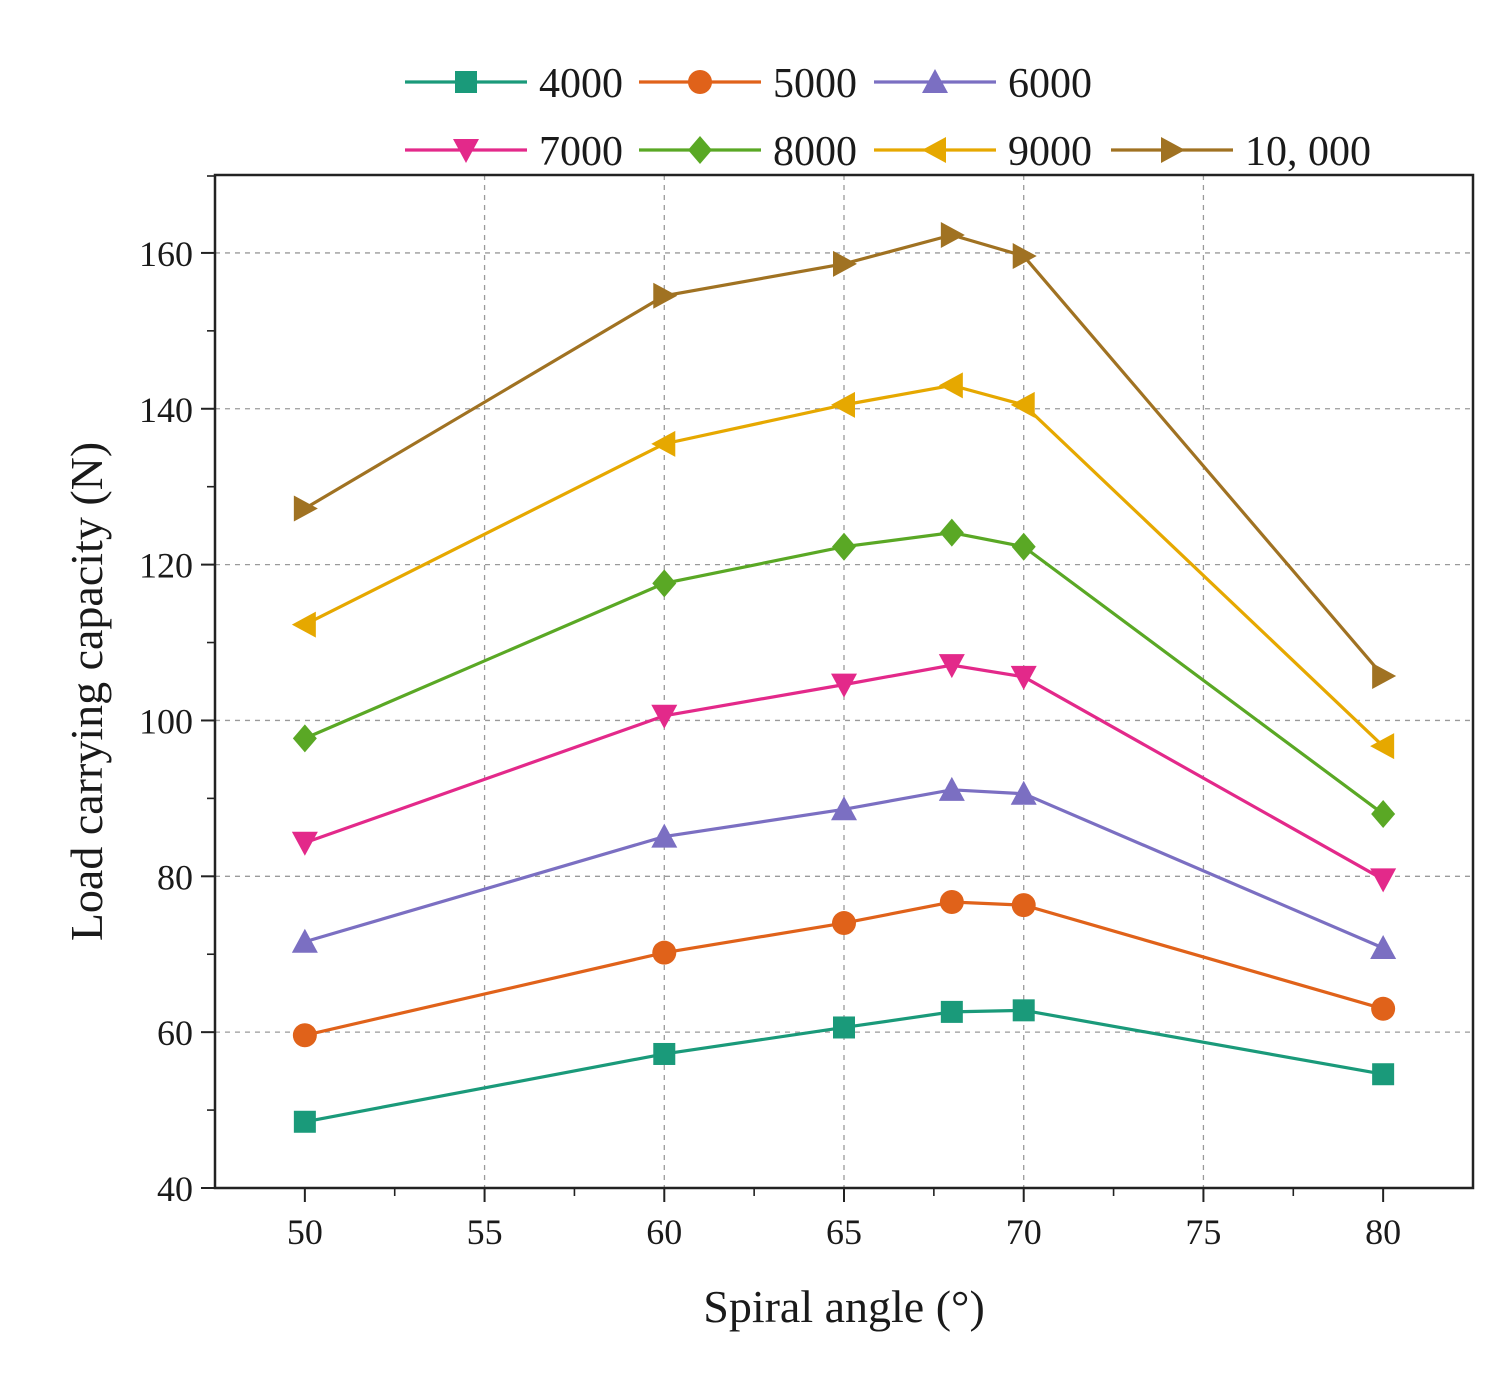 The image size is (1511, 1382). Describe the element at coordinates (983, 84) in the screenshot. I see `legend-item: 6000` at that location.